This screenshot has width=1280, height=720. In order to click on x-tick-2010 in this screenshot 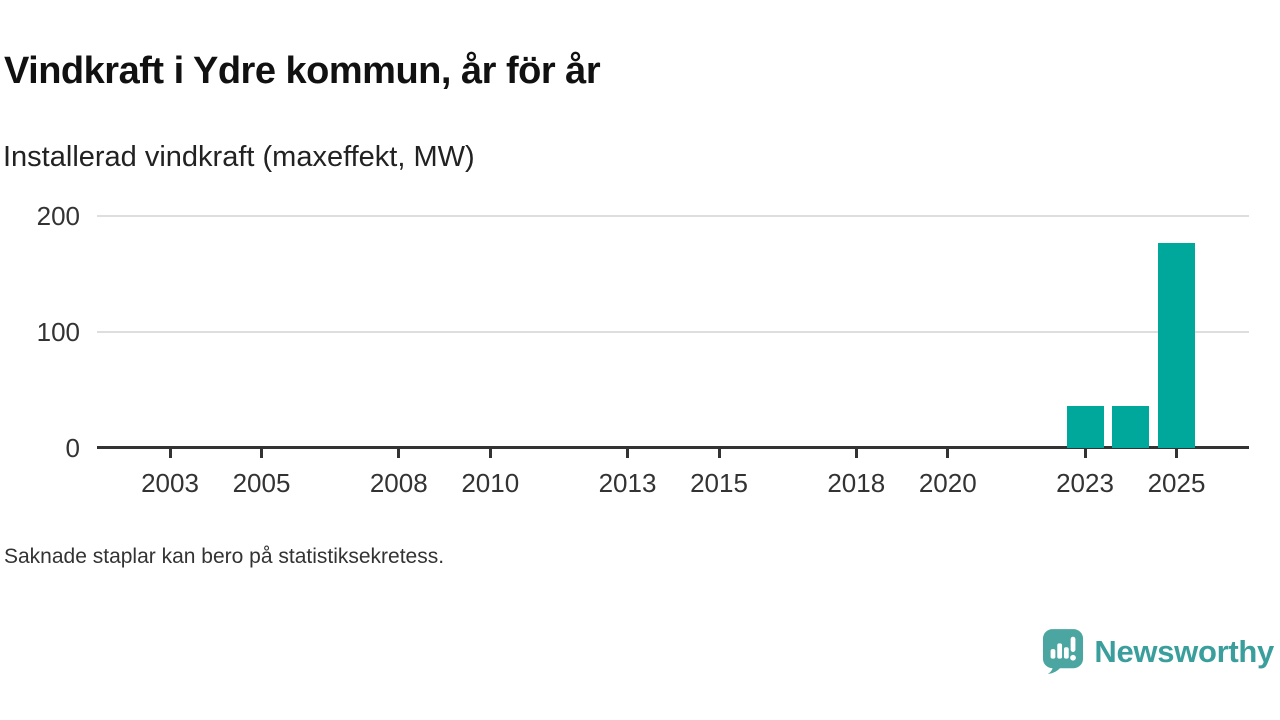, I will do `click(490, 453)`.